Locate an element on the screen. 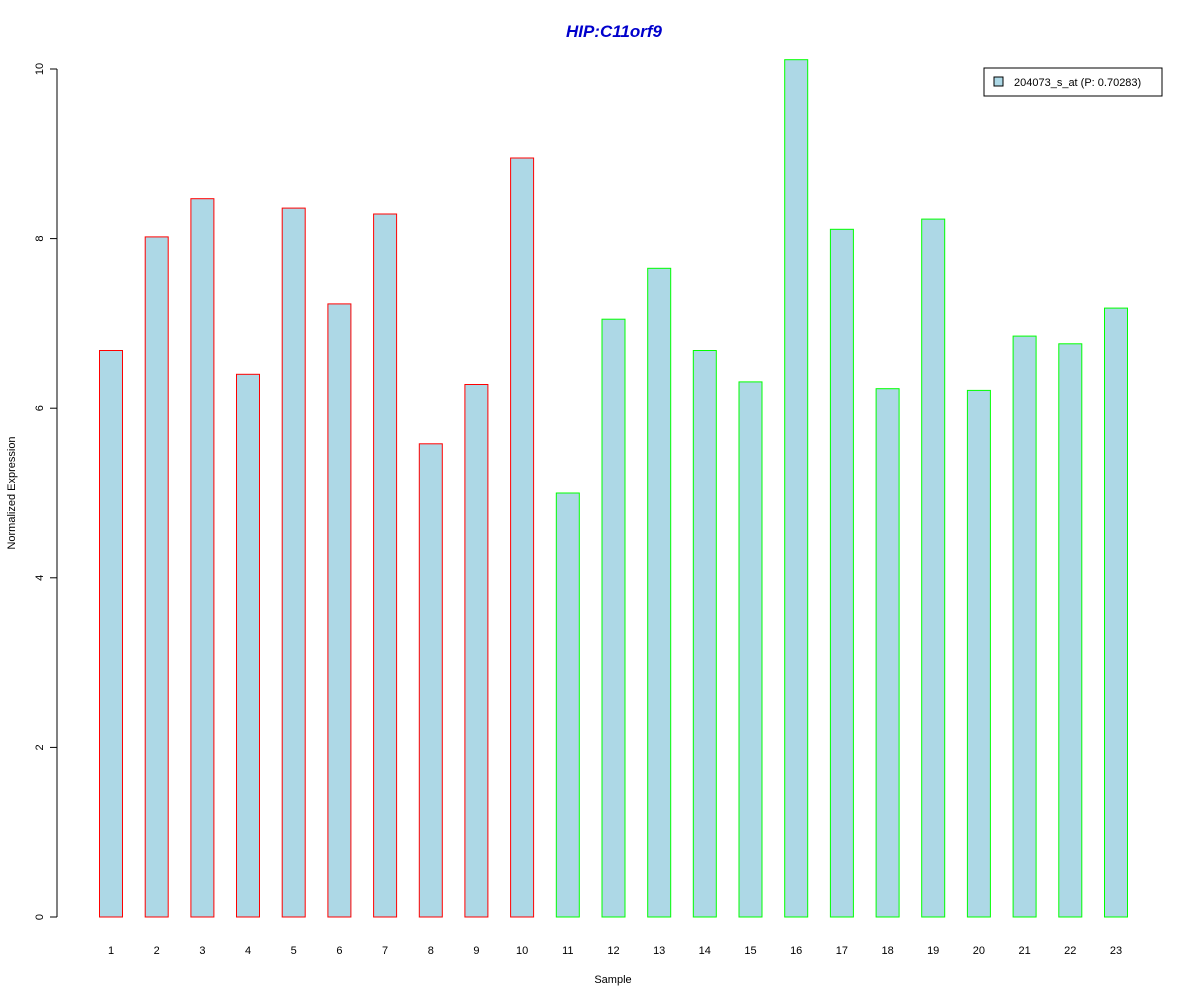  y-tick-label-6: 6 is located at coordinates (40, 408).